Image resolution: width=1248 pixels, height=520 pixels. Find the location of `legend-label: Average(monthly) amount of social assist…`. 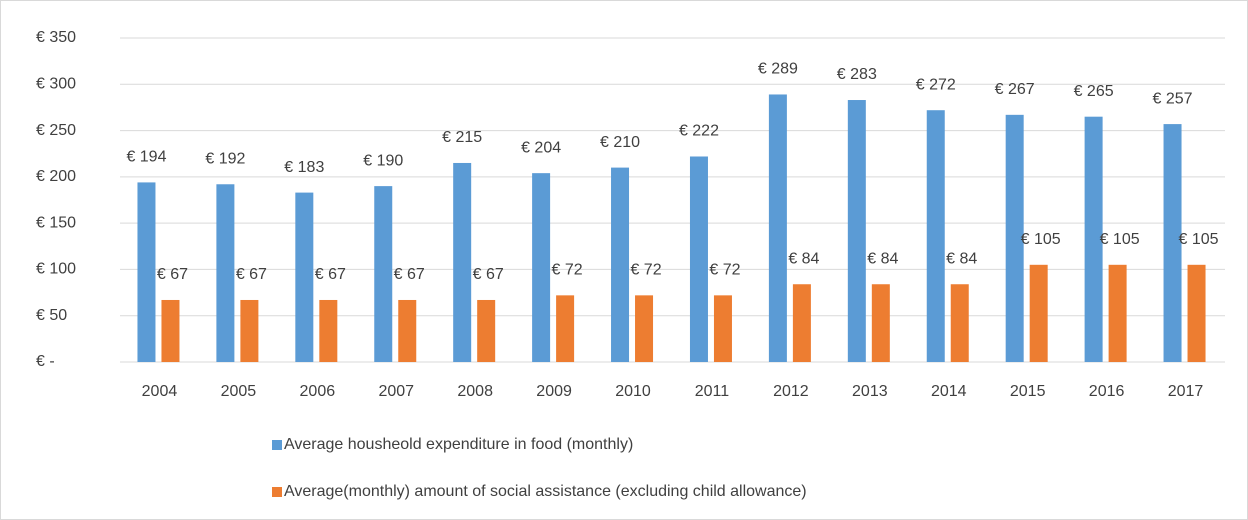

legend-label: Average(monthly) amount of social assist… is located at coordinates (545, 491).